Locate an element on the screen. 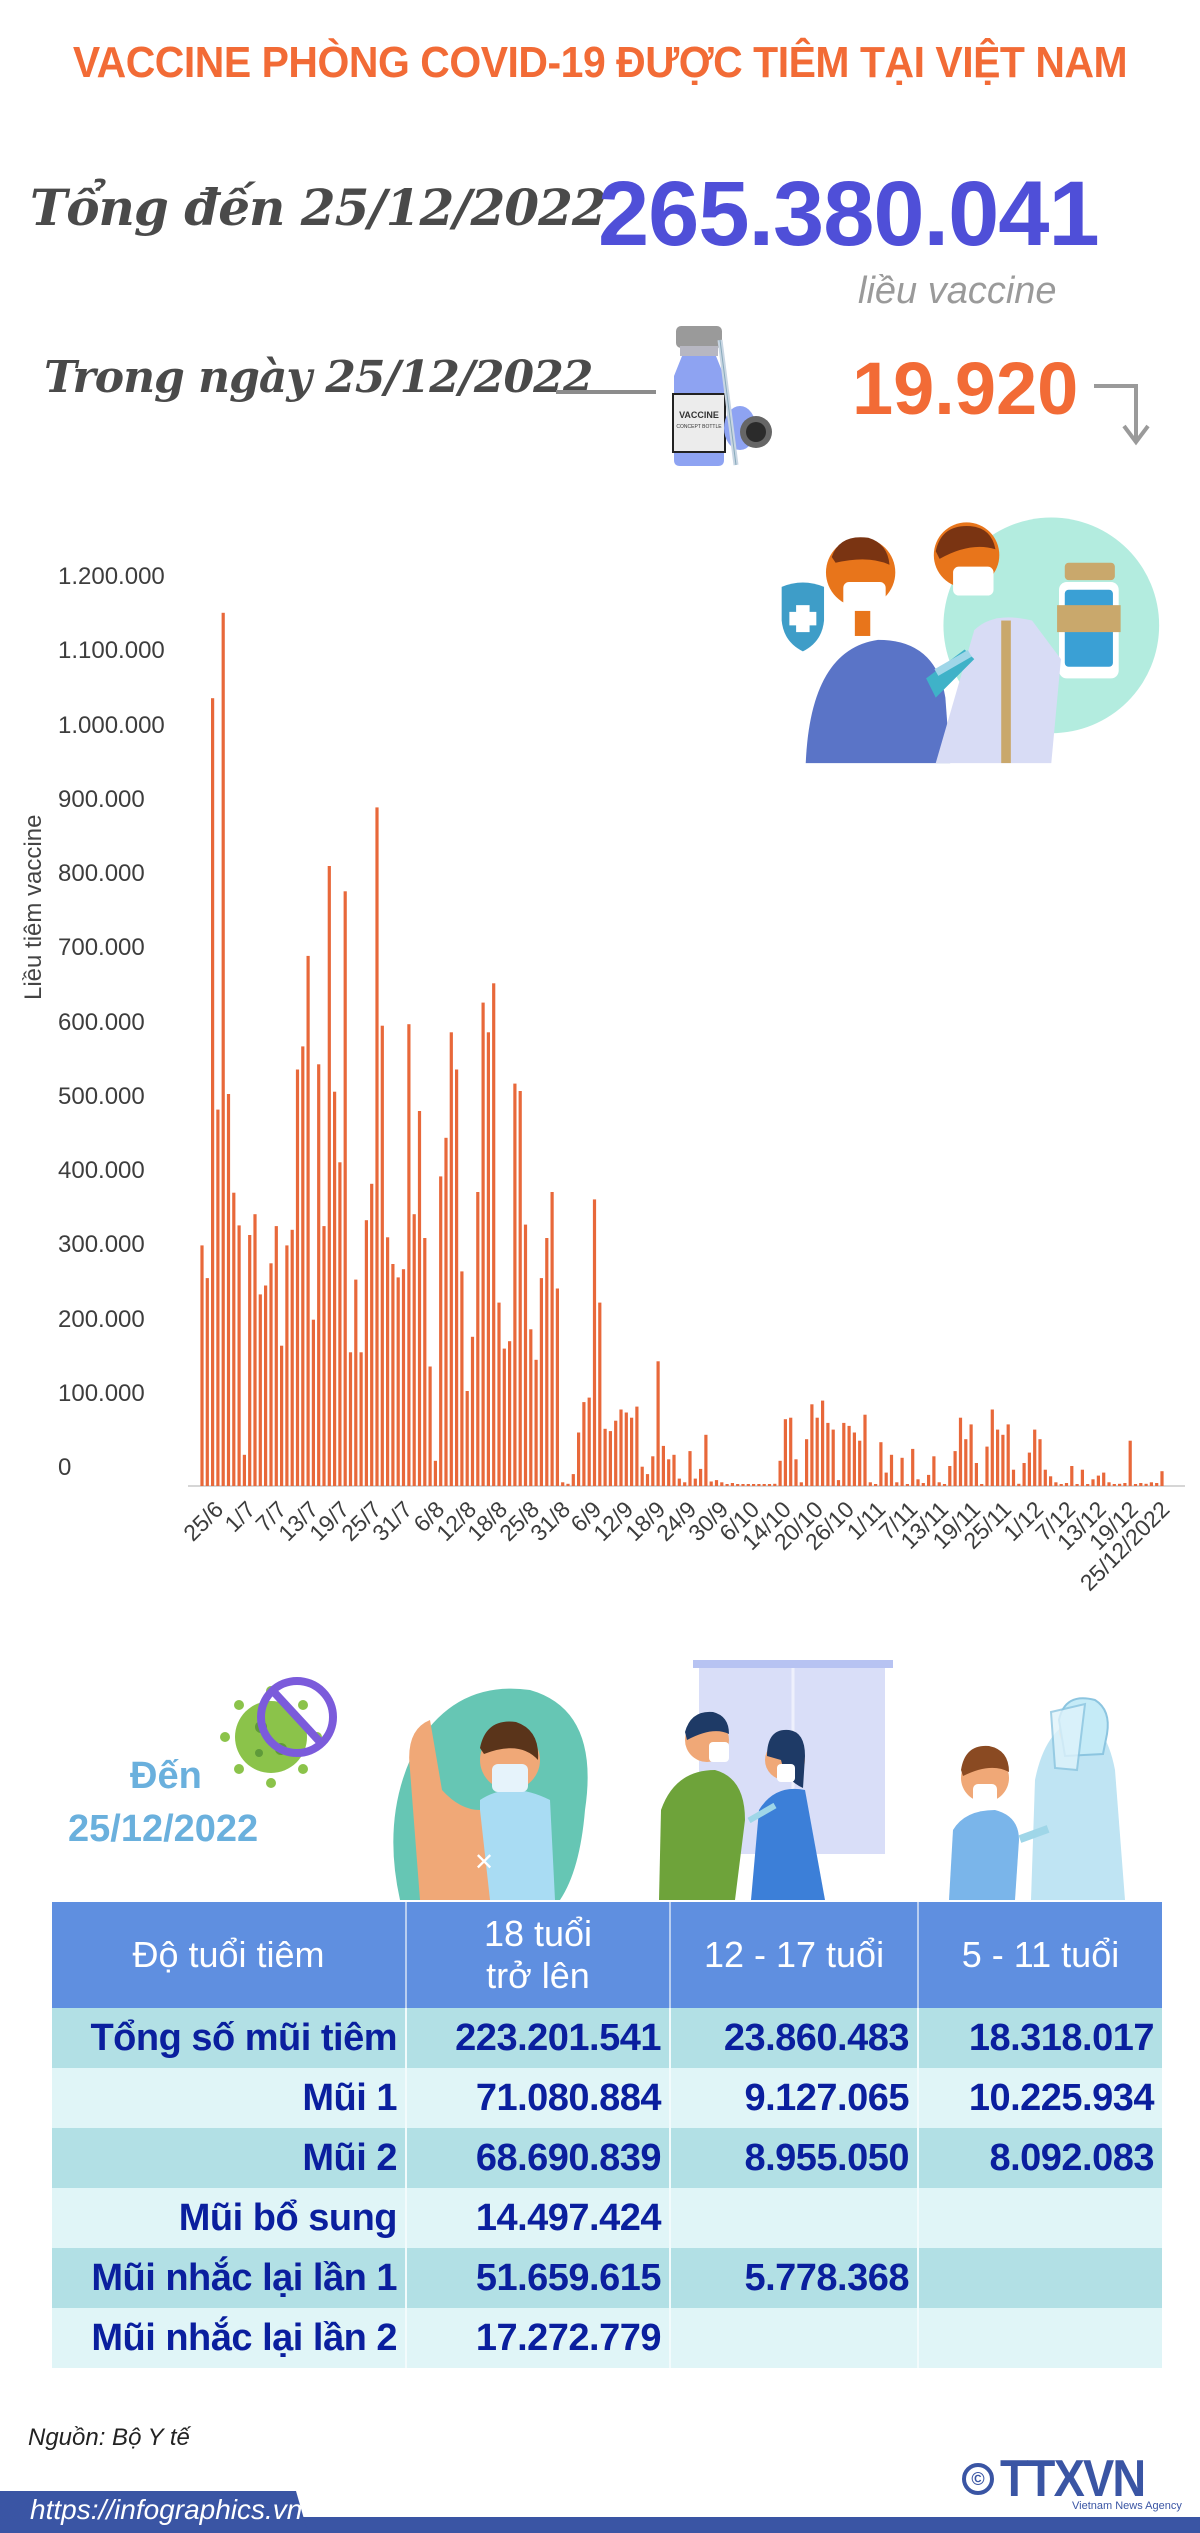 Image resolution: width=1200 pixels, height=2533 pixels. header-5-11: 5 - 11 tuổi is located at coordinates (1040, 1955).